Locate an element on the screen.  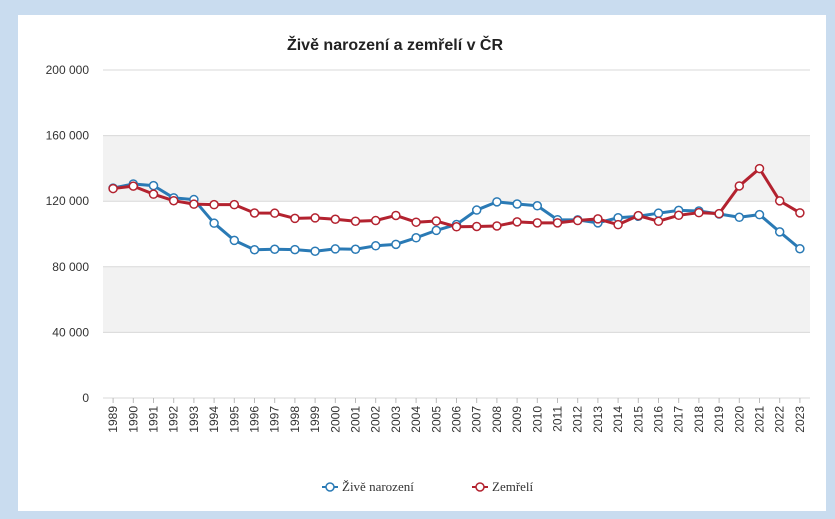
x-tick-label: 2018 is located at coordinates (699, 419).